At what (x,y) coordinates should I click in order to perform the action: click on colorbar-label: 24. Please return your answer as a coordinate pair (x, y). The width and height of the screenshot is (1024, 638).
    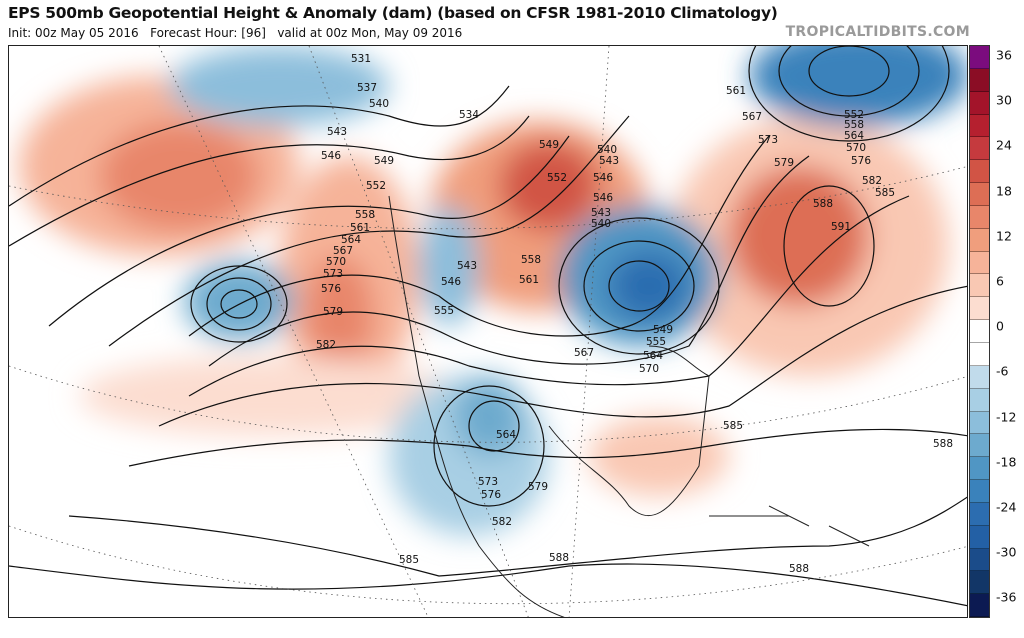
    Looking at the image, I should click on (1004, 145).